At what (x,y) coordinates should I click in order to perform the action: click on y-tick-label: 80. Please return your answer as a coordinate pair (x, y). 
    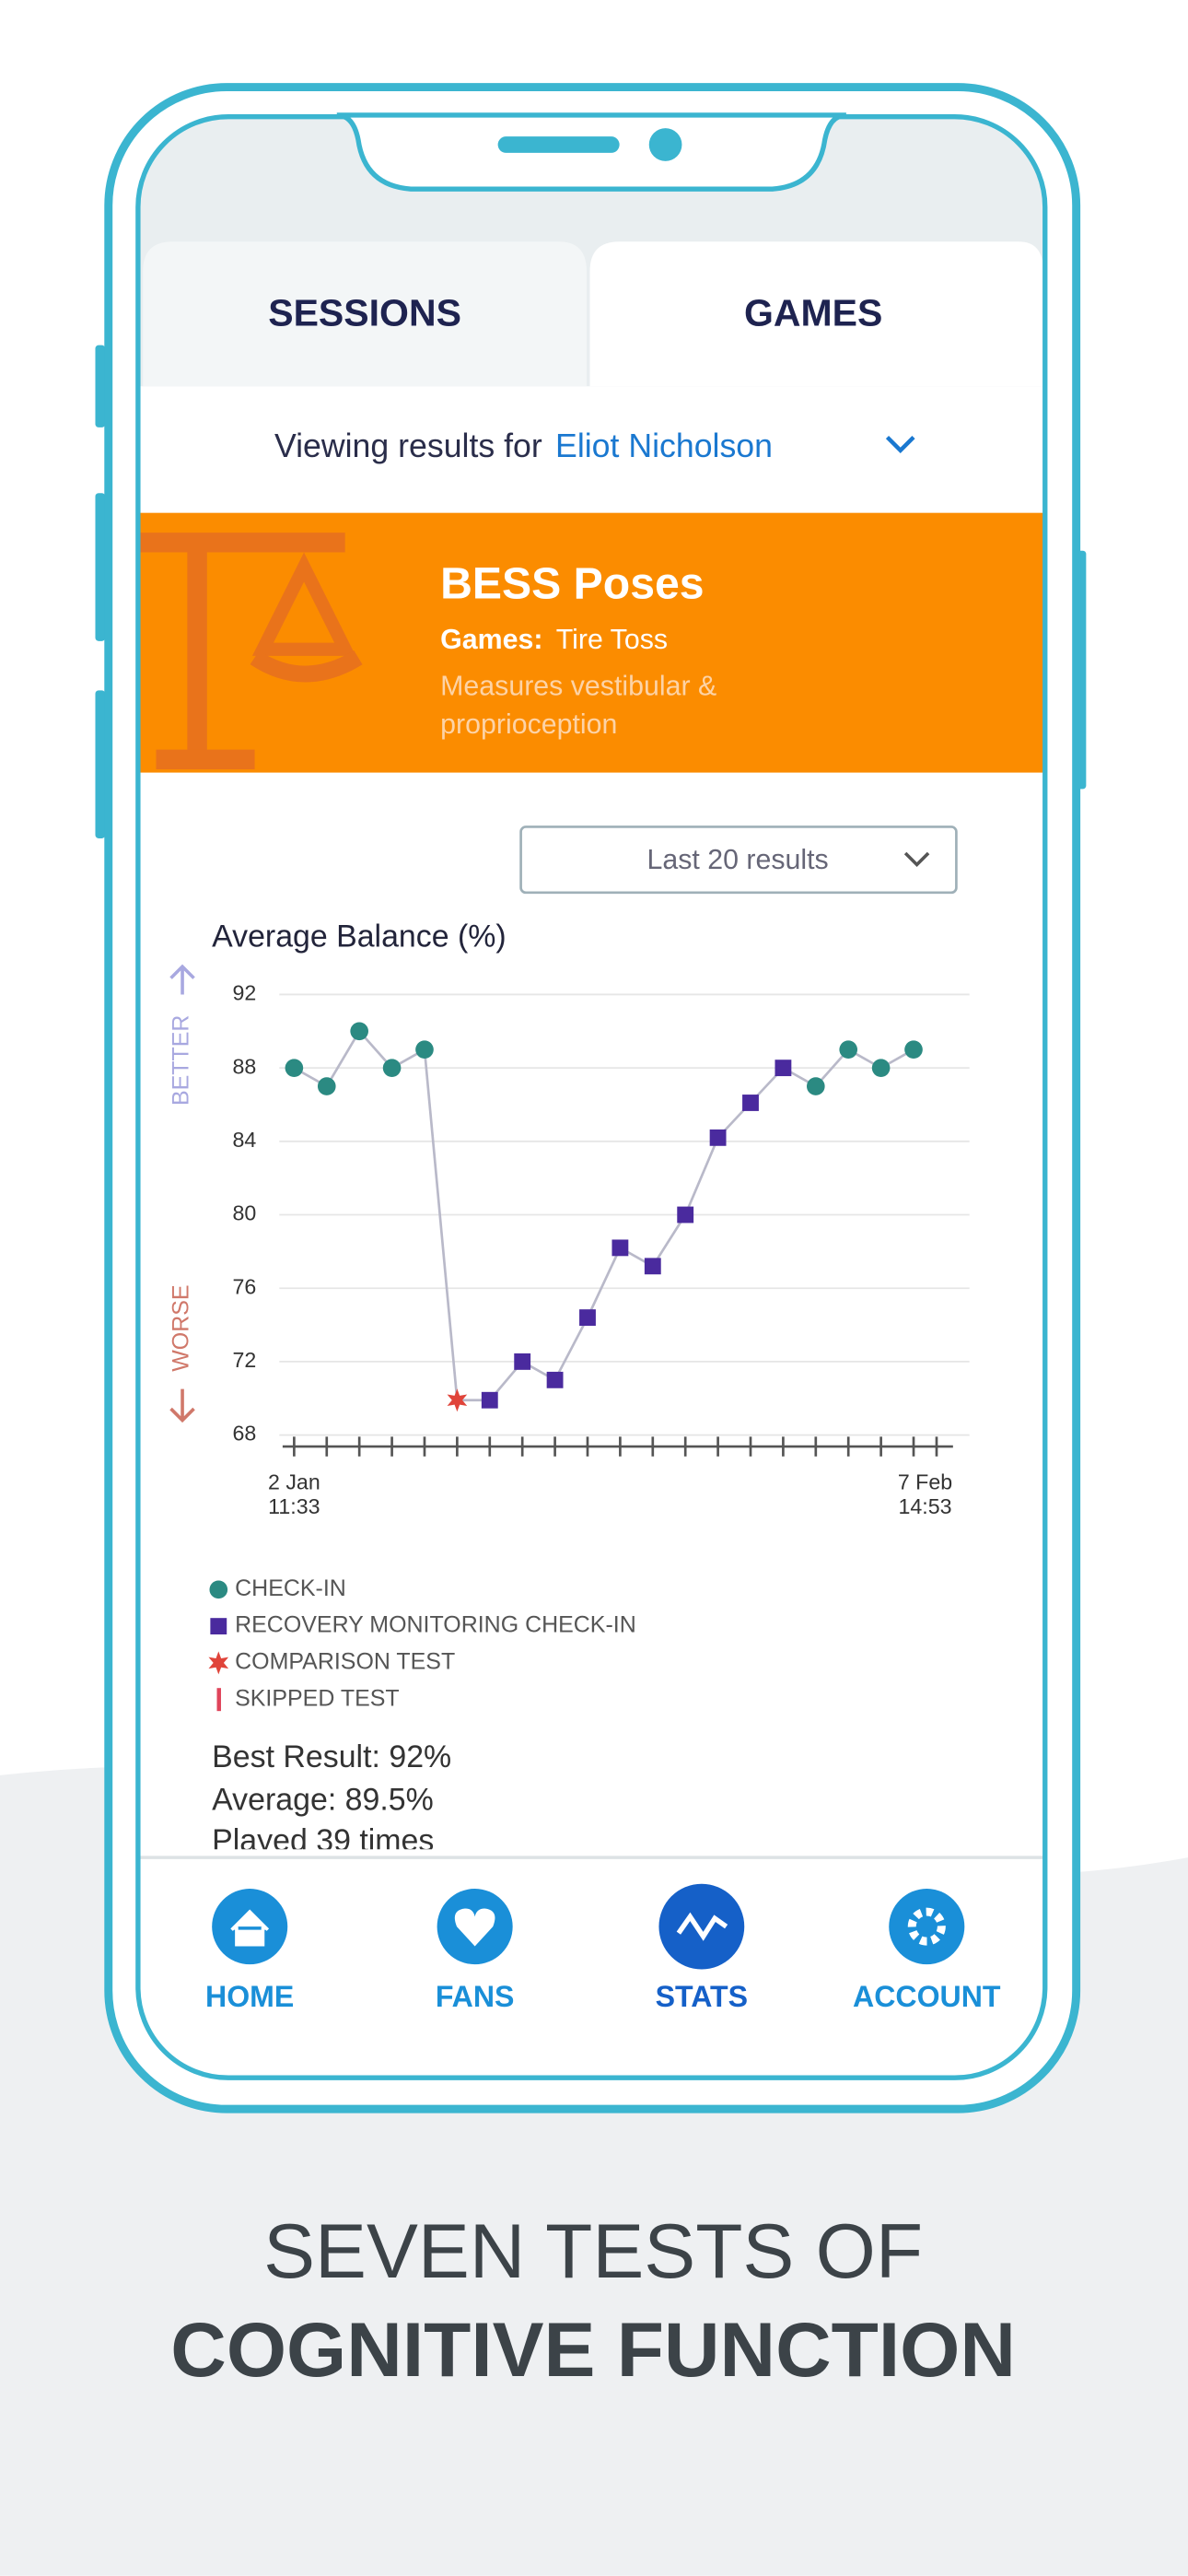
    Looking at the image, I should click on (245, 1213).